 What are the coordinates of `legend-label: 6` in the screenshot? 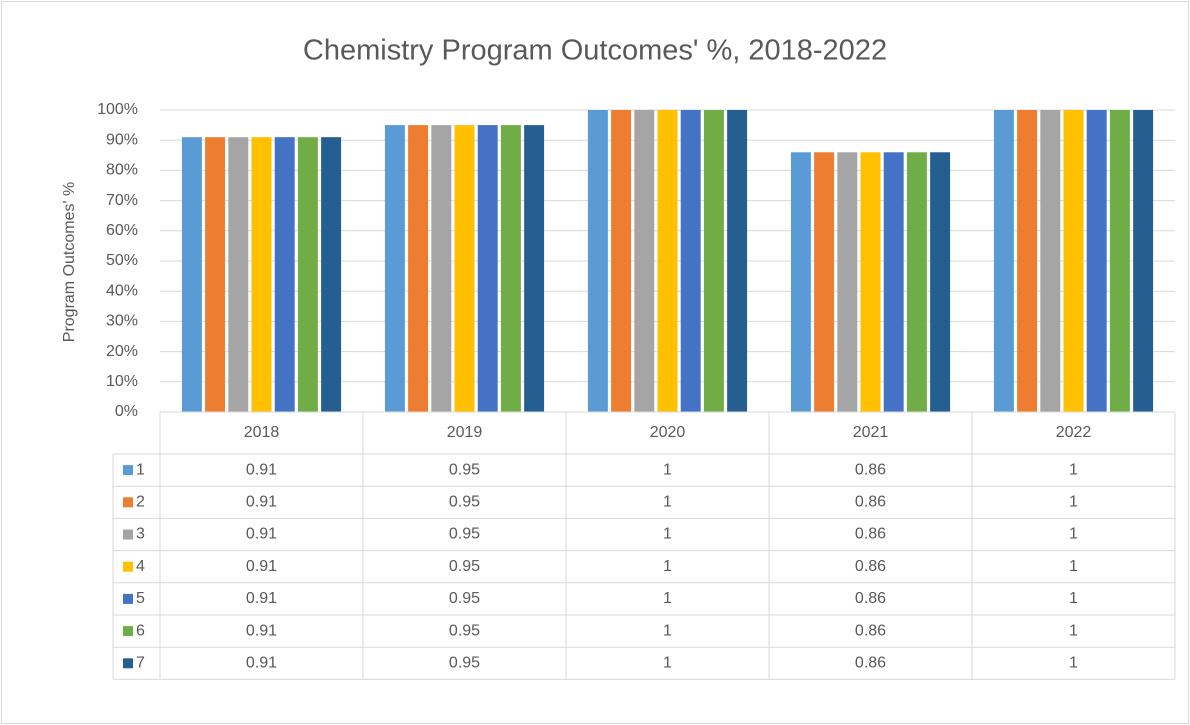 It's located at (140, 630).